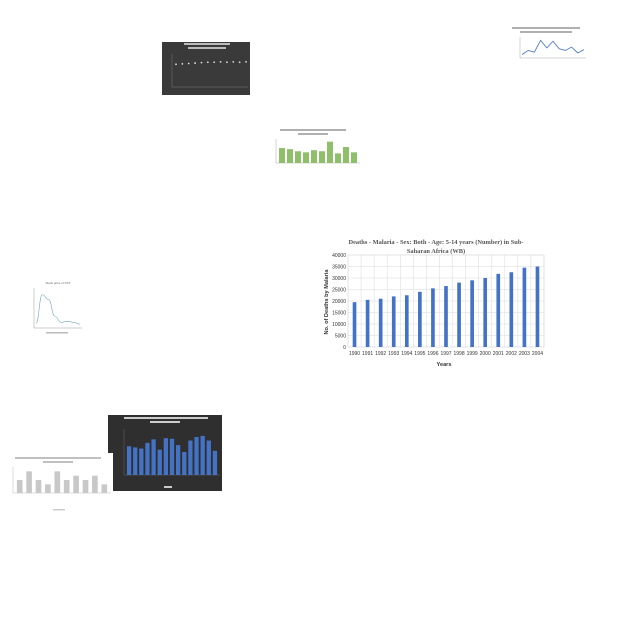  I want to click on x-tick-label: 2003, so click(524, 354).